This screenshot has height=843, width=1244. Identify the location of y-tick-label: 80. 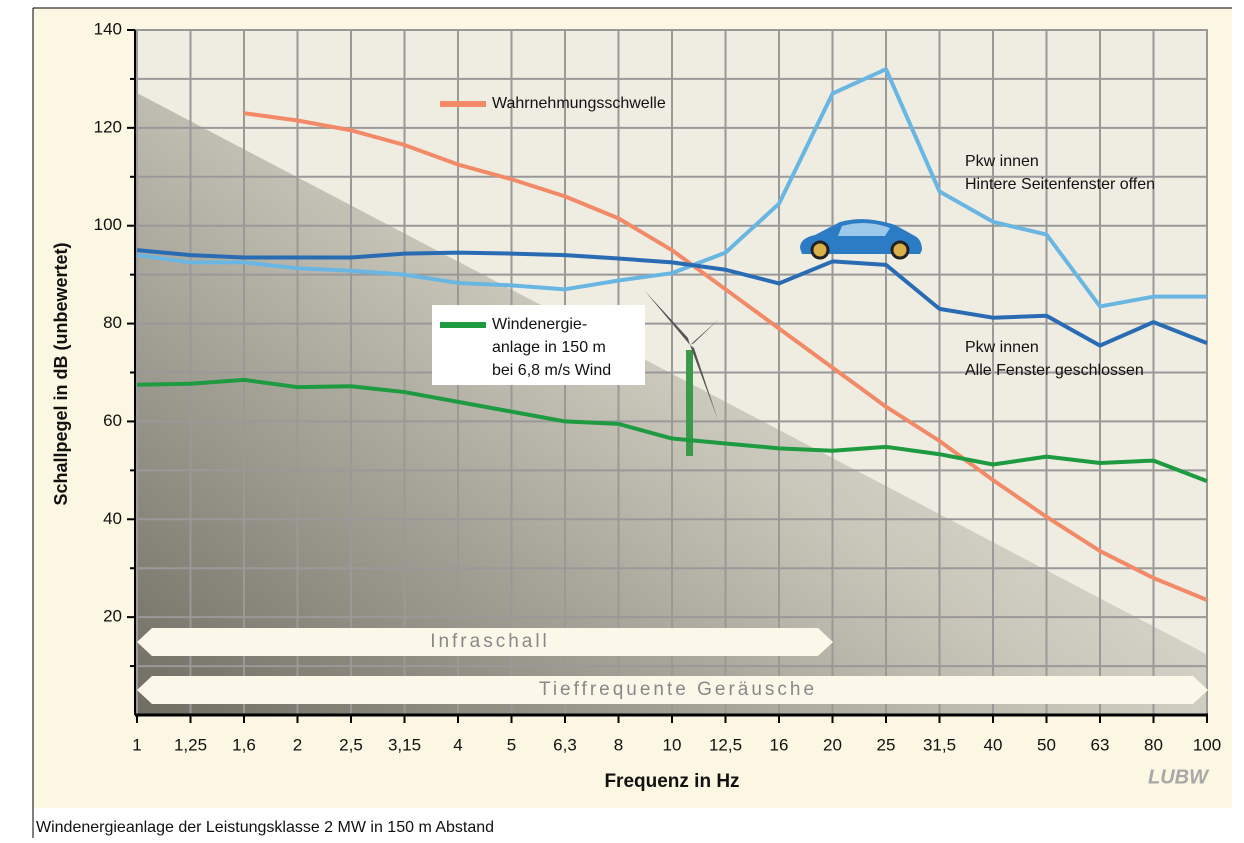
(112, 322).